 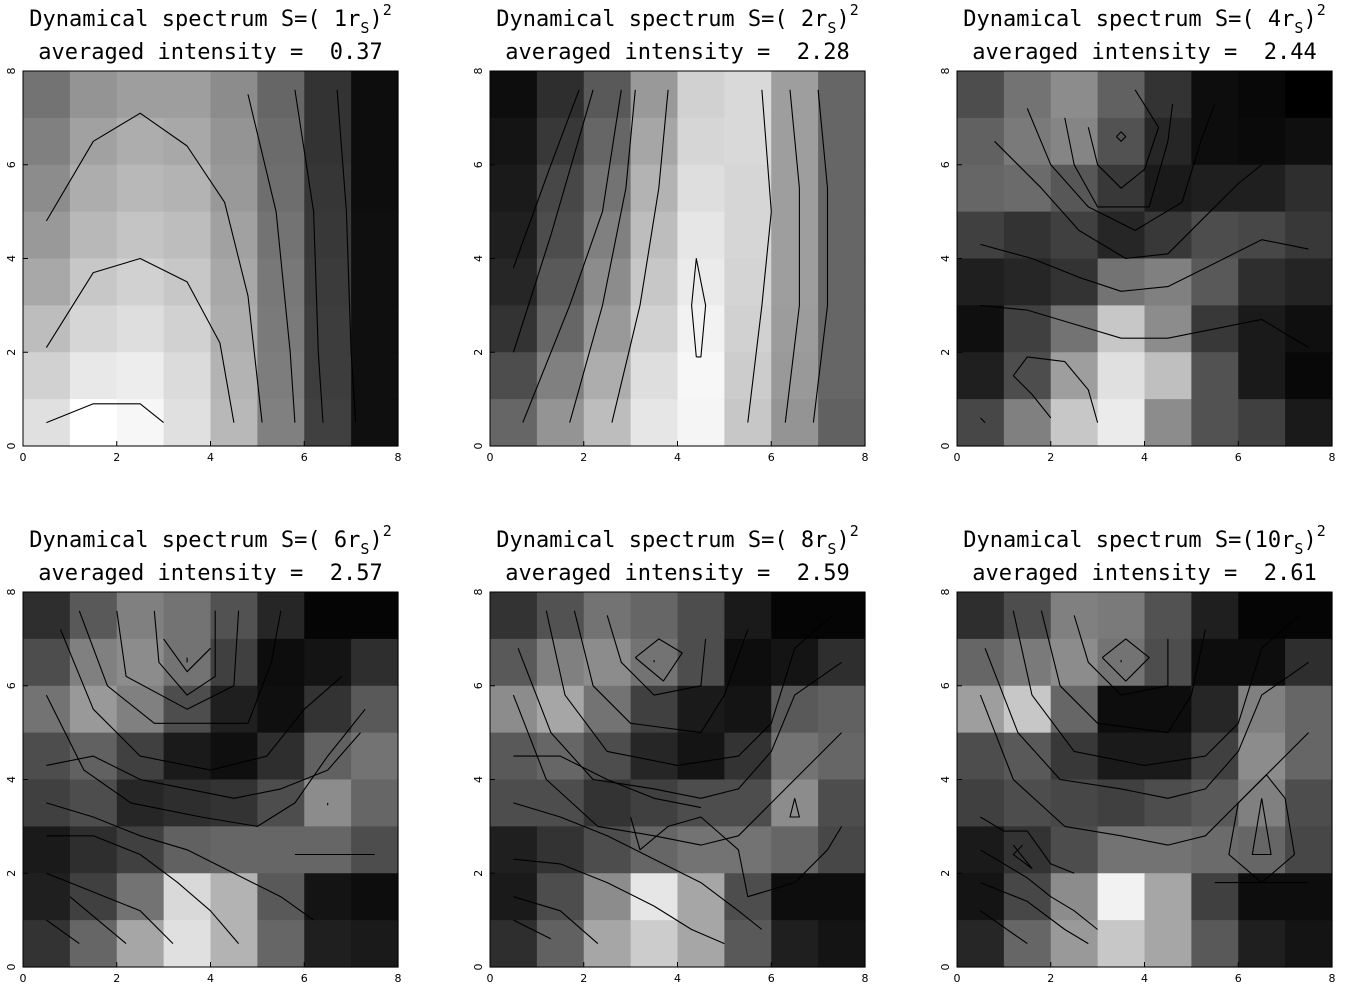 I want to click on y-tick-label: 6, so click(x=478, y=685).